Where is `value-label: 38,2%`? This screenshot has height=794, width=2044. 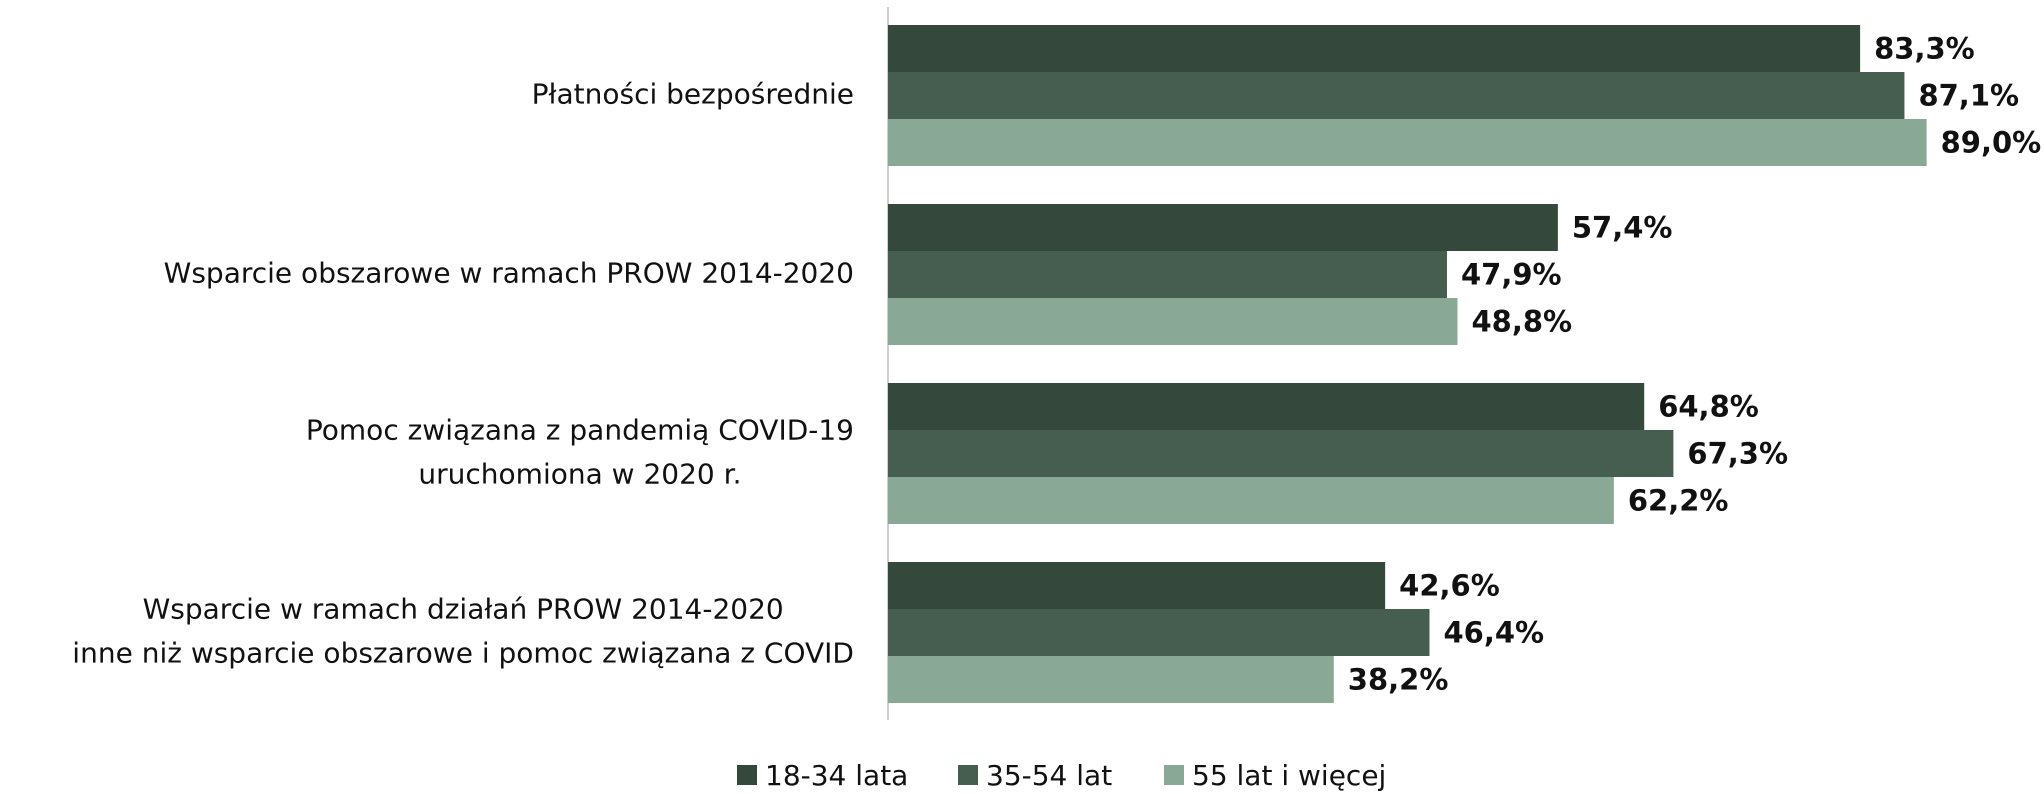 value-label: 38,2% is located at coordinates (1398, 680).